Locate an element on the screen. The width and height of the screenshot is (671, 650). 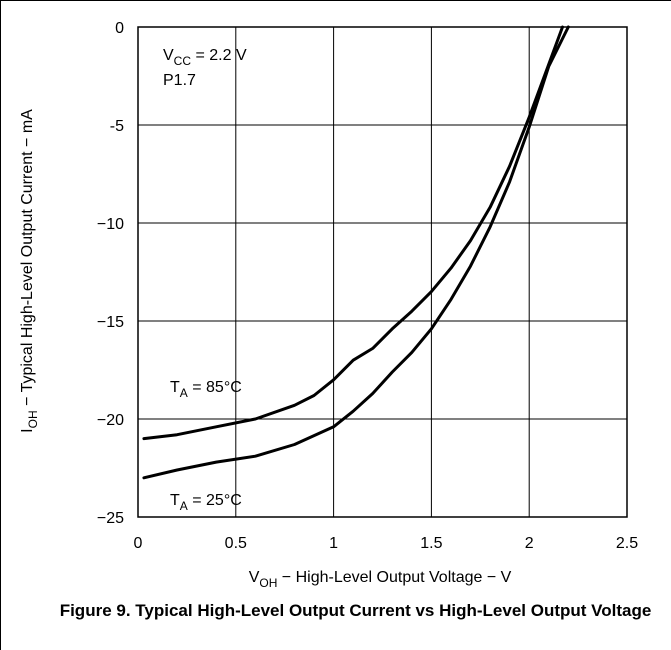
x-tick-labels: 0 0.5 1 1.5 2 2.5 is located at coordinates (386, 543).